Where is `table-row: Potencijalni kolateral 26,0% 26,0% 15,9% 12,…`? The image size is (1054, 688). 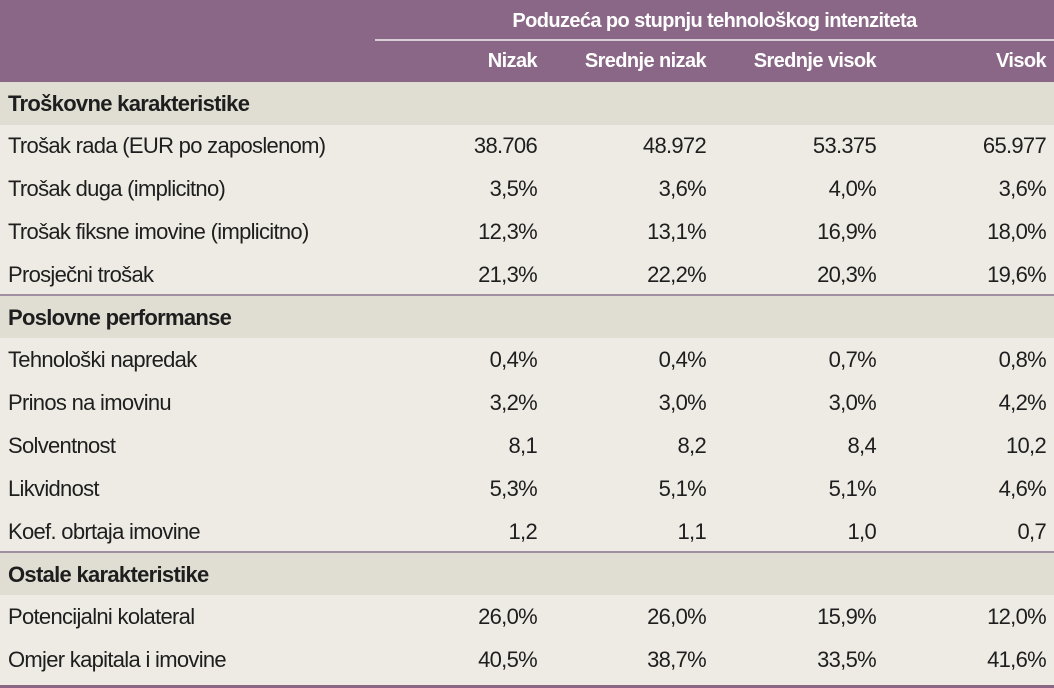 table-row: Potencijalni kolateral 26,0% 26,0% 15,9% 12,… is located at coordinates (527, 616).